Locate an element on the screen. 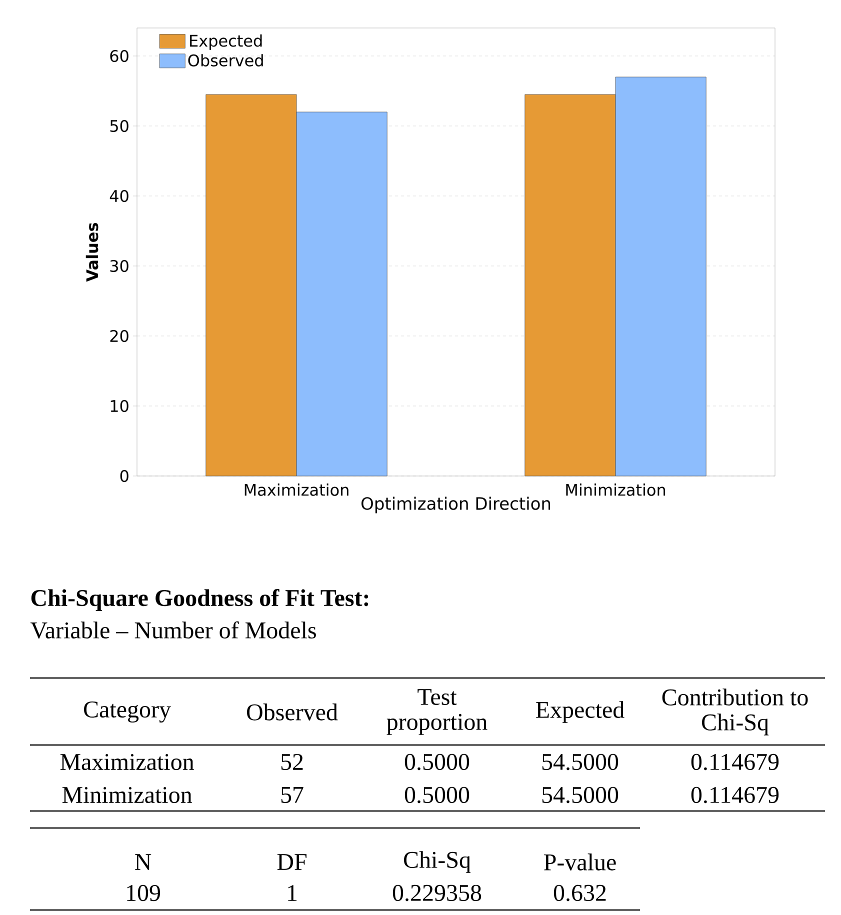 Image resolution: width=841 pixels, height=915 pixels. y-tick-label: 60 is located at coordinates (119, 56).